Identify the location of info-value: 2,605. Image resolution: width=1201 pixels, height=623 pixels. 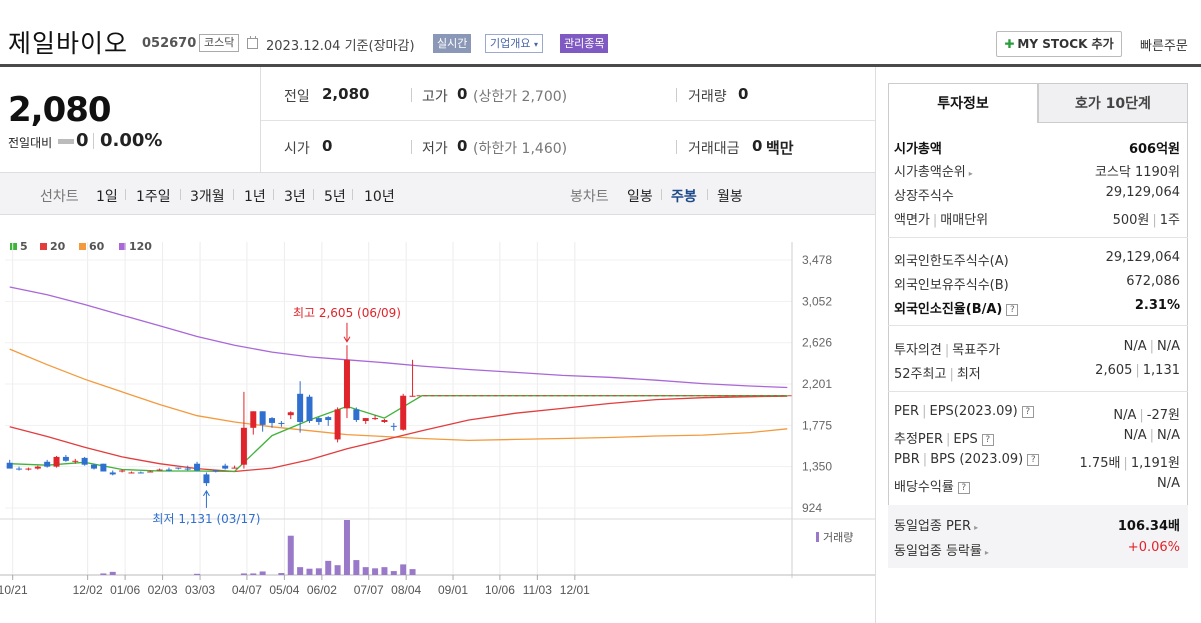
(1114, 370).